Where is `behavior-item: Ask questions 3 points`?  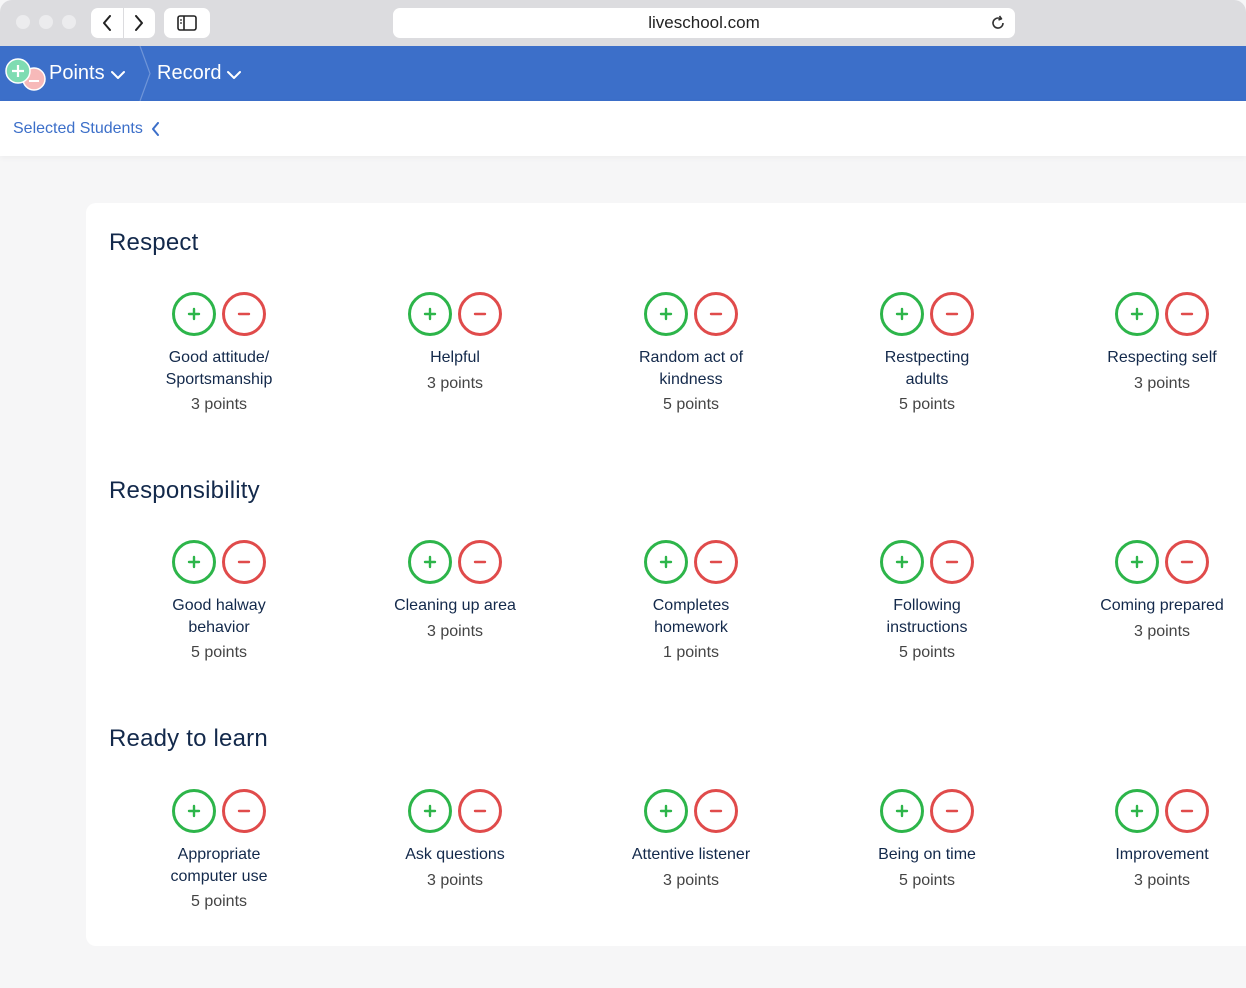
behavior-item: Ask questions 3 points is located at coordinates (455, 840).